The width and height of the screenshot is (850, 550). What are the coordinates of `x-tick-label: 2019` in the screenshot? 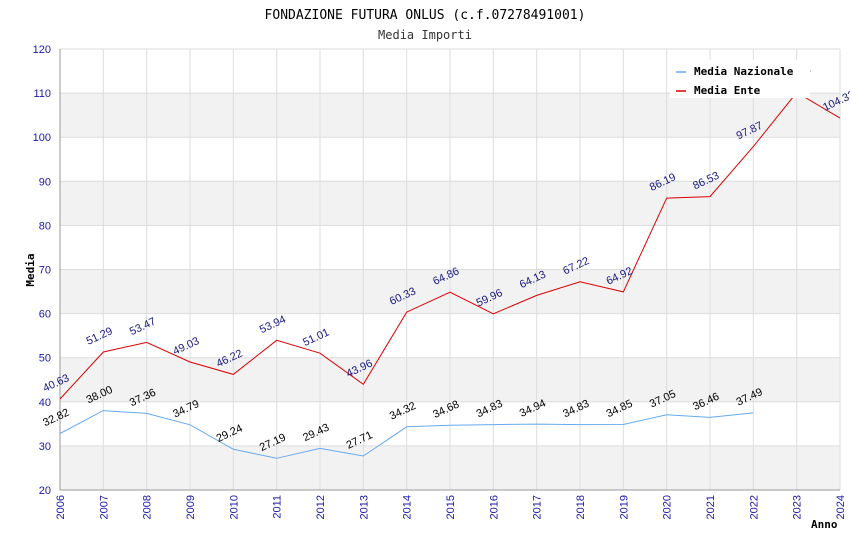 It's located at (624, 507).